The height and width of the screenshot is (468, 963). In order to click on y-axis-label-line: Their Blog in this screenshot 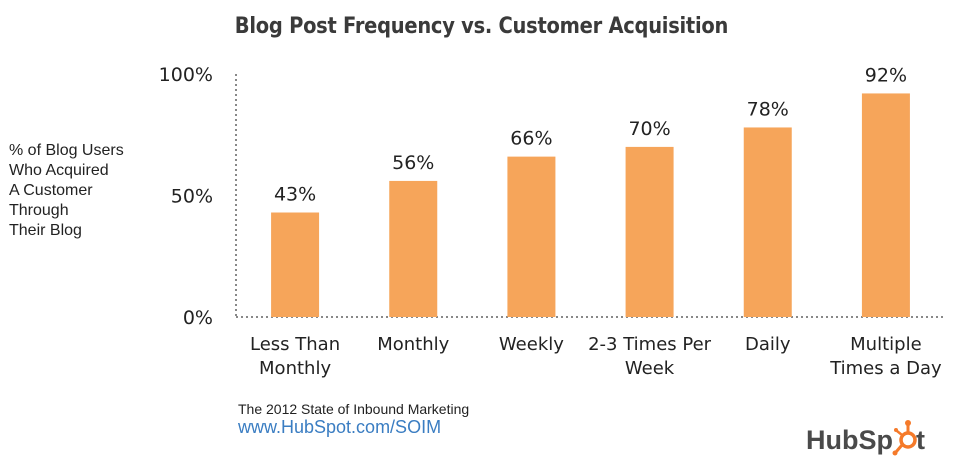, I will do `click(45, 230)`.